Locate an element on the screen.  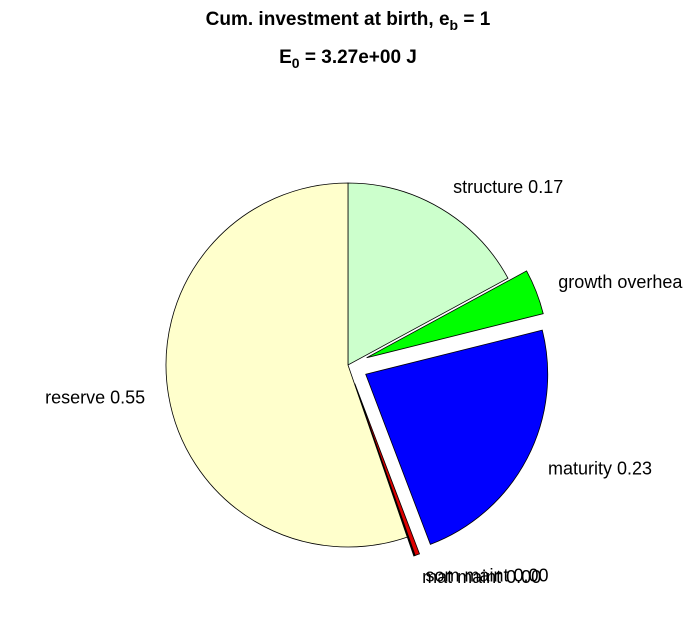
slice-label: structure 0.17 is located at coordinates (508, 187).